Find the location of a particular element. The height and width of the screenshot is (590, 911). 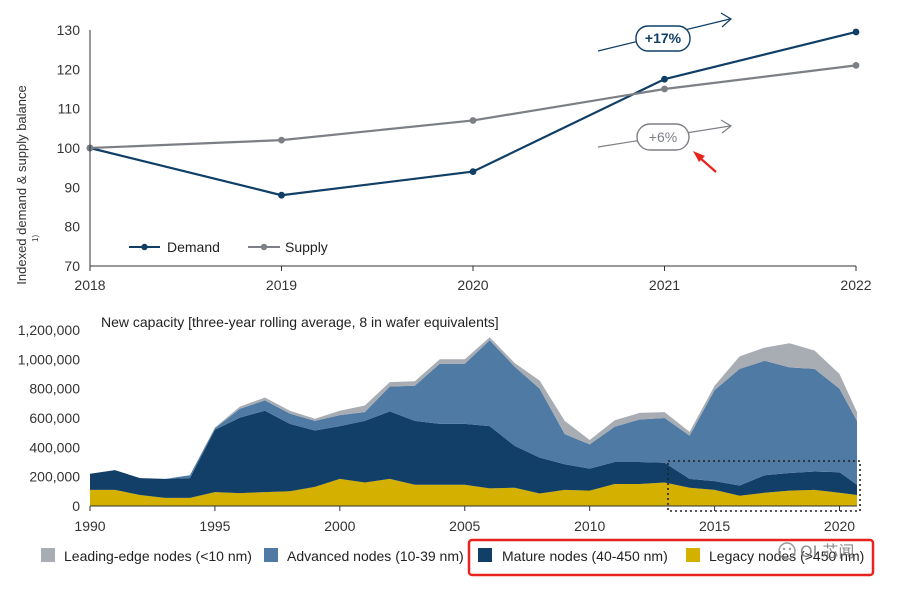

top-x-tick-label: 2019 is located at coordinates (281, 285).